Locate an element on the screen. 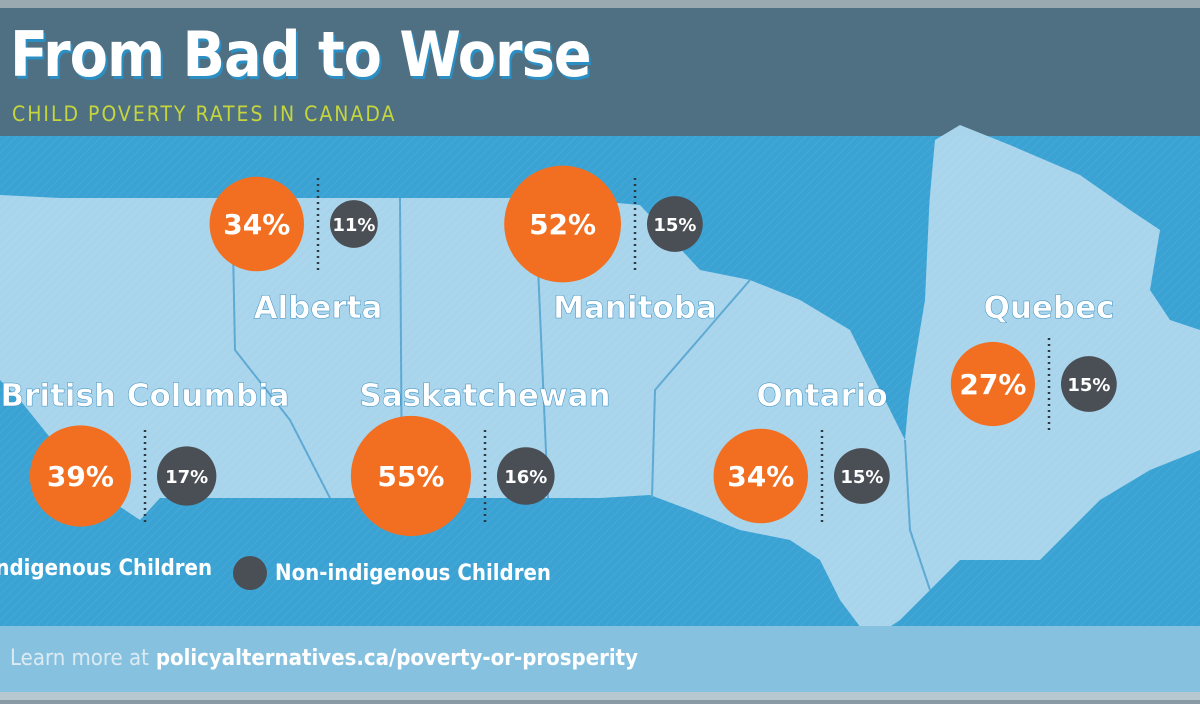  legend-non-indigenous-label: Non-indigenous Children is located at coordinates (413, 573).